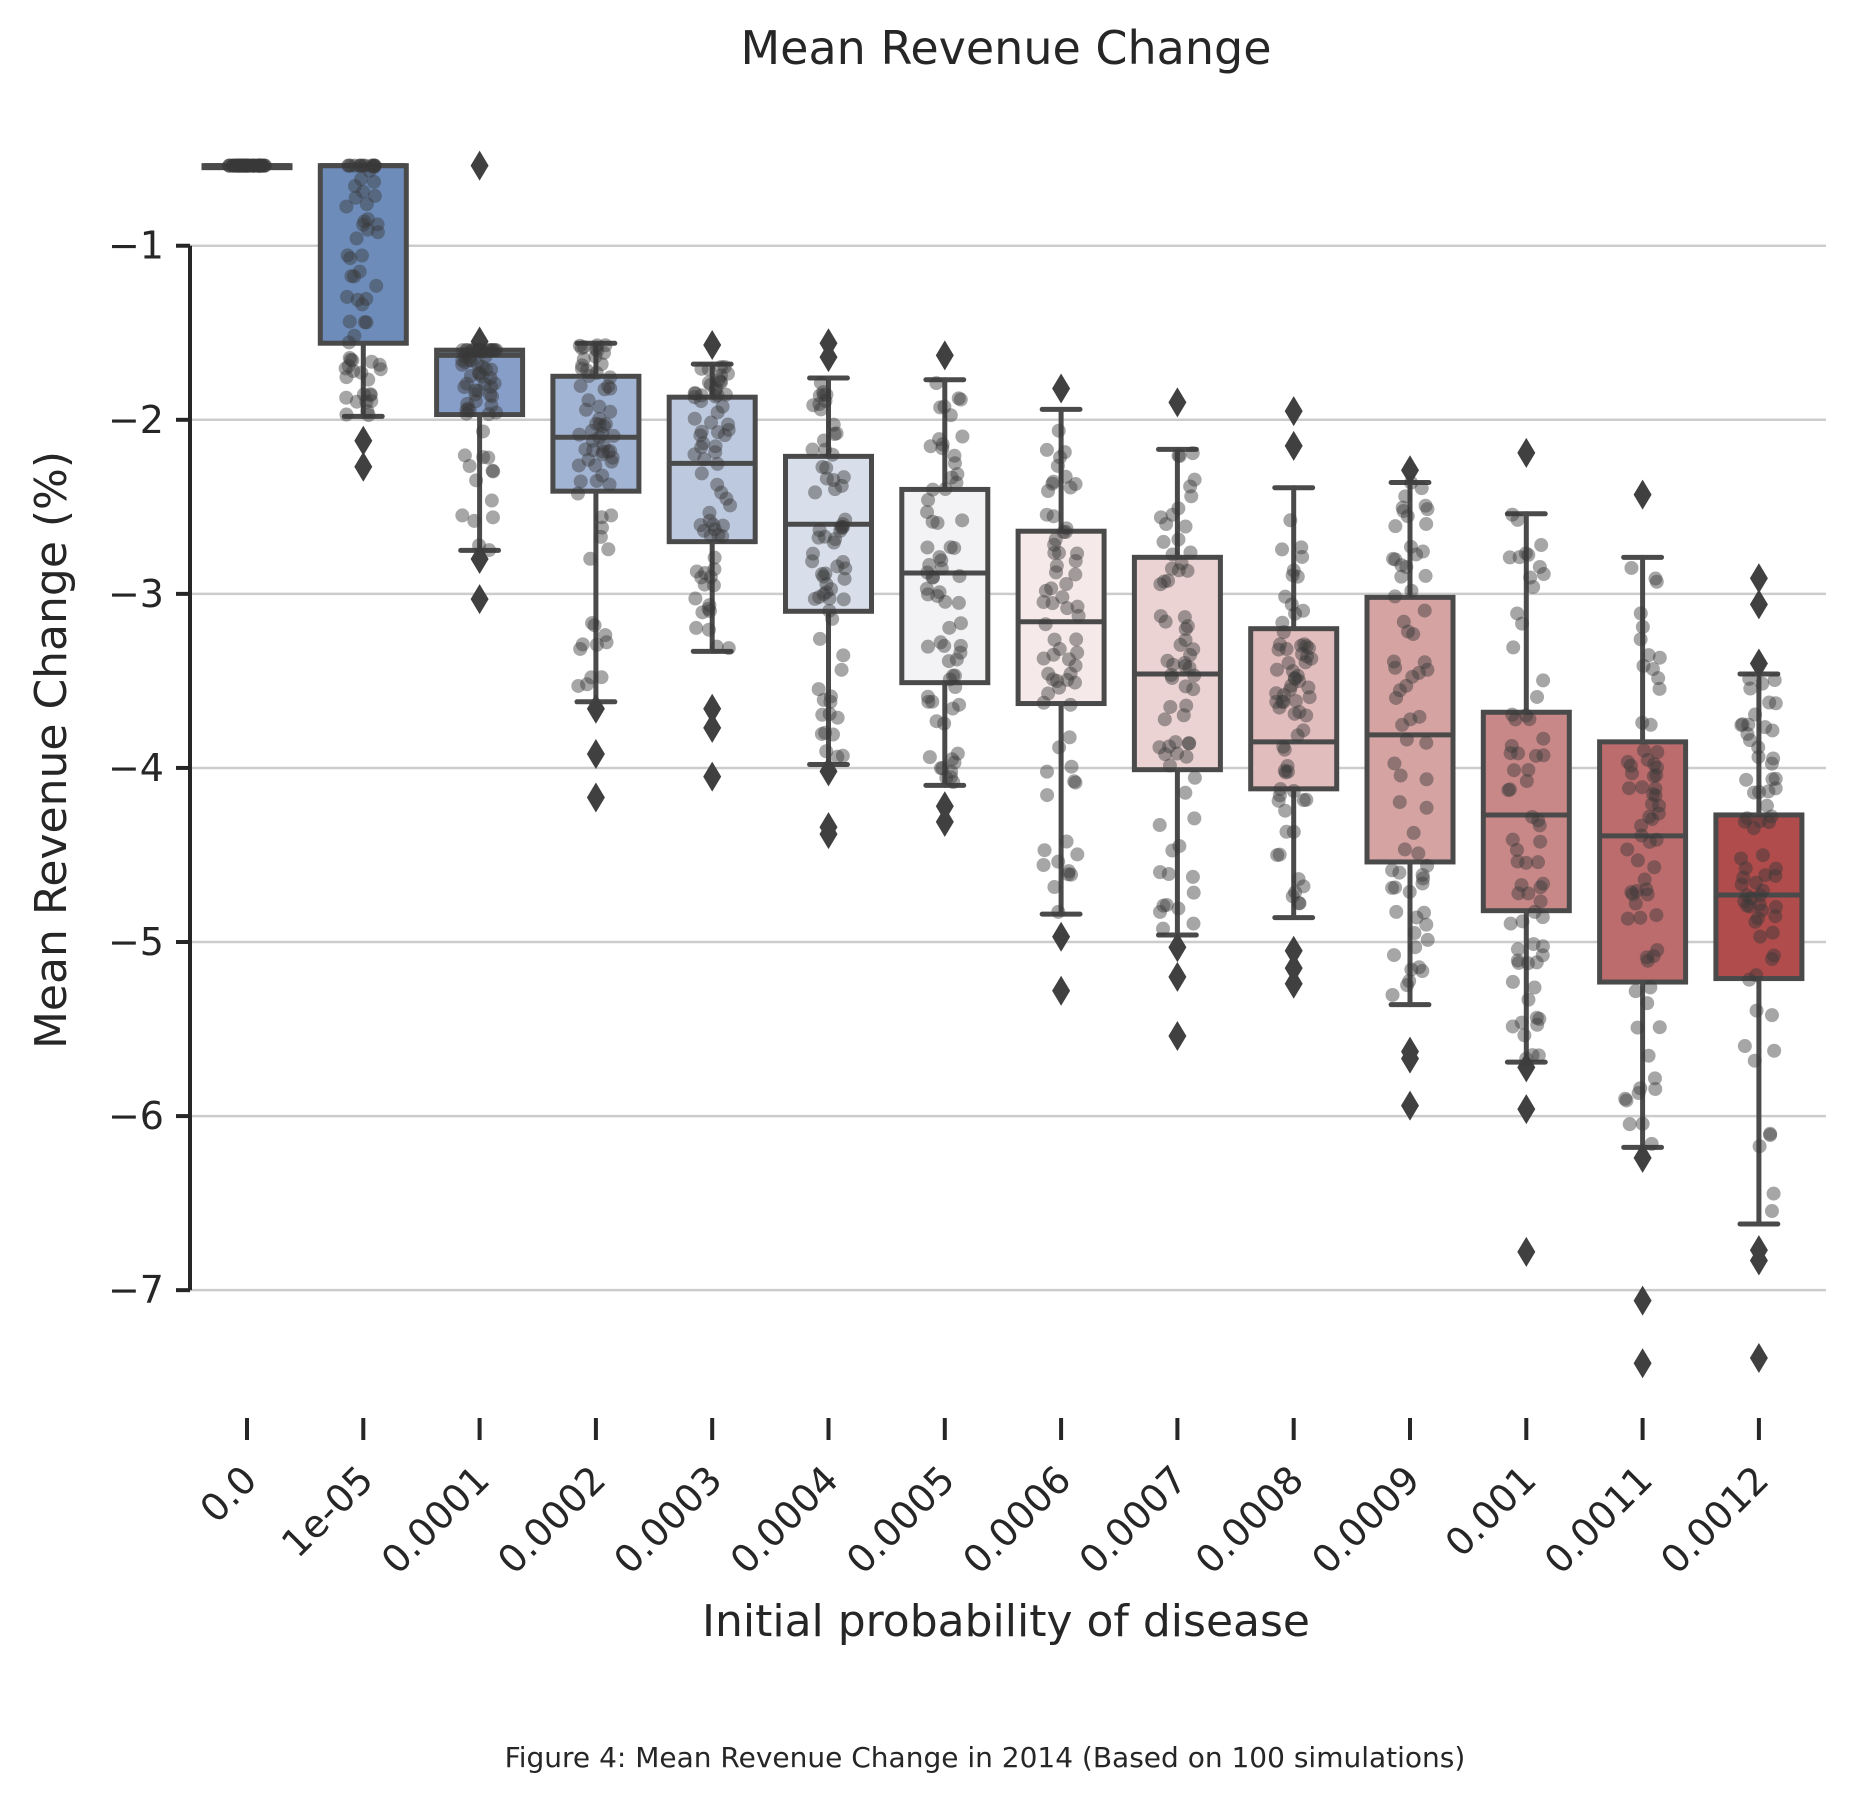 Image resolution: width=1850 pixels, height=1799 pixels. Describe the element at coordinates (229, 1494) in the screenshot. I see `x-tick-label: 0.0` at that location.